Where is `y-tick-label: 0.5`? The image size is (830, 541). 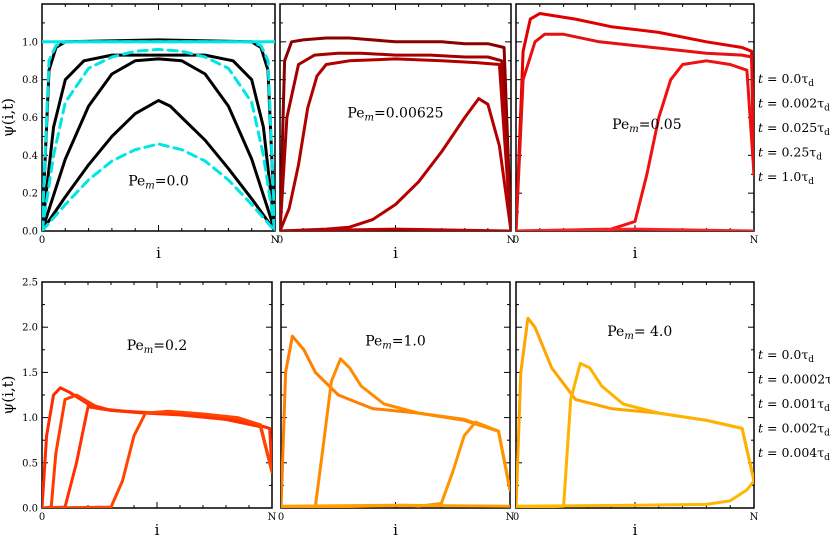
y-tick-label: 0.5 is located at coordinates (30, 463).